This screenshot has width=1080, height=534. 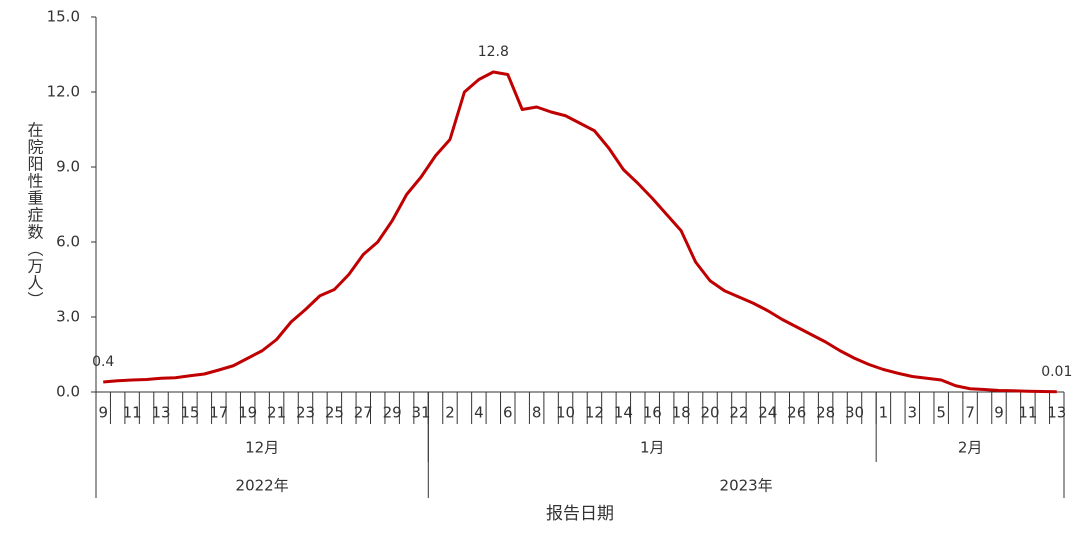 What do you see at coordinates (970, 413) in the screenshot?
I see `x-tick-label: 7` at bounding box center [970, 413].